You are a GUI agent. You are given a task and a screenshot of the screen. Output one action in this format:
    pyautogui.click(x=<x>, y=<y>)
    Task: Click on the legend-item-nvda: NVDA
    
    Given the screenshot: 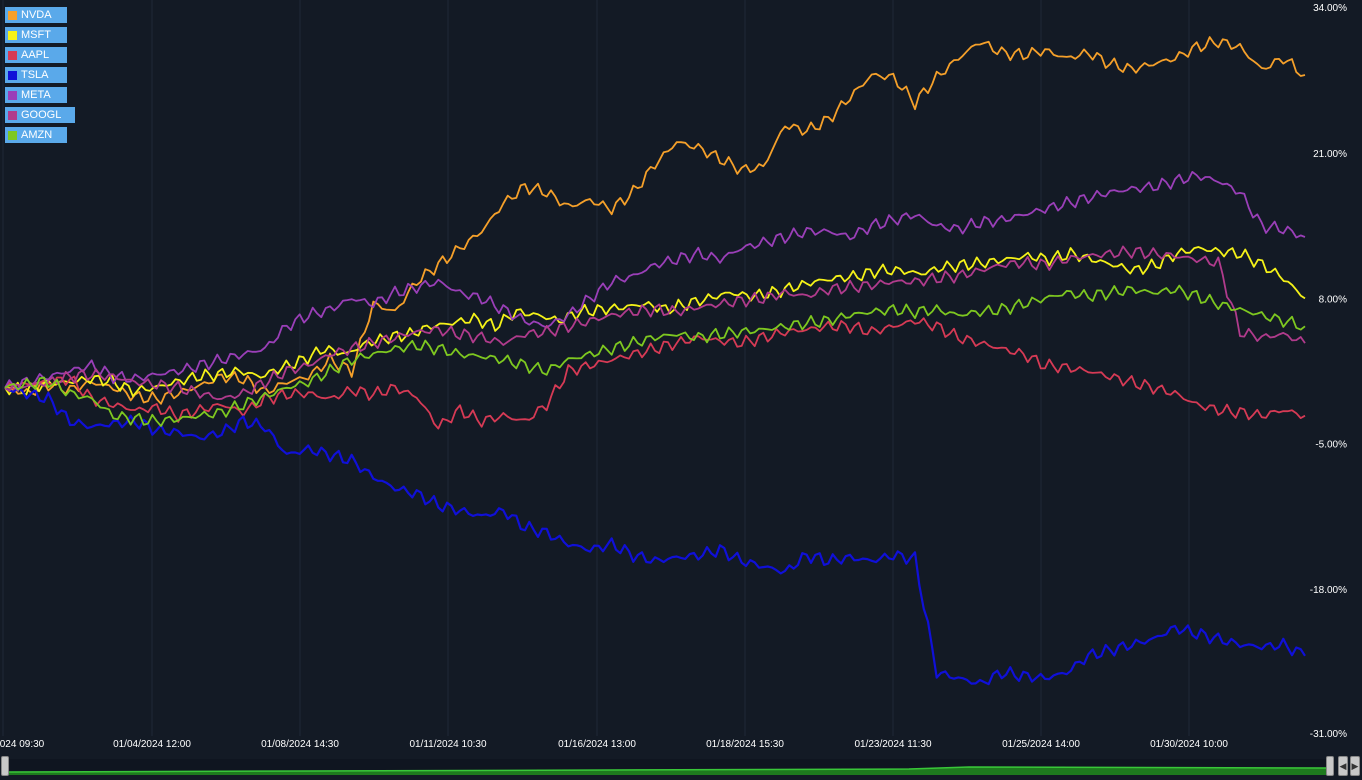 What is the action you would take?
    pyautogui.click(x=36, y=15)
    